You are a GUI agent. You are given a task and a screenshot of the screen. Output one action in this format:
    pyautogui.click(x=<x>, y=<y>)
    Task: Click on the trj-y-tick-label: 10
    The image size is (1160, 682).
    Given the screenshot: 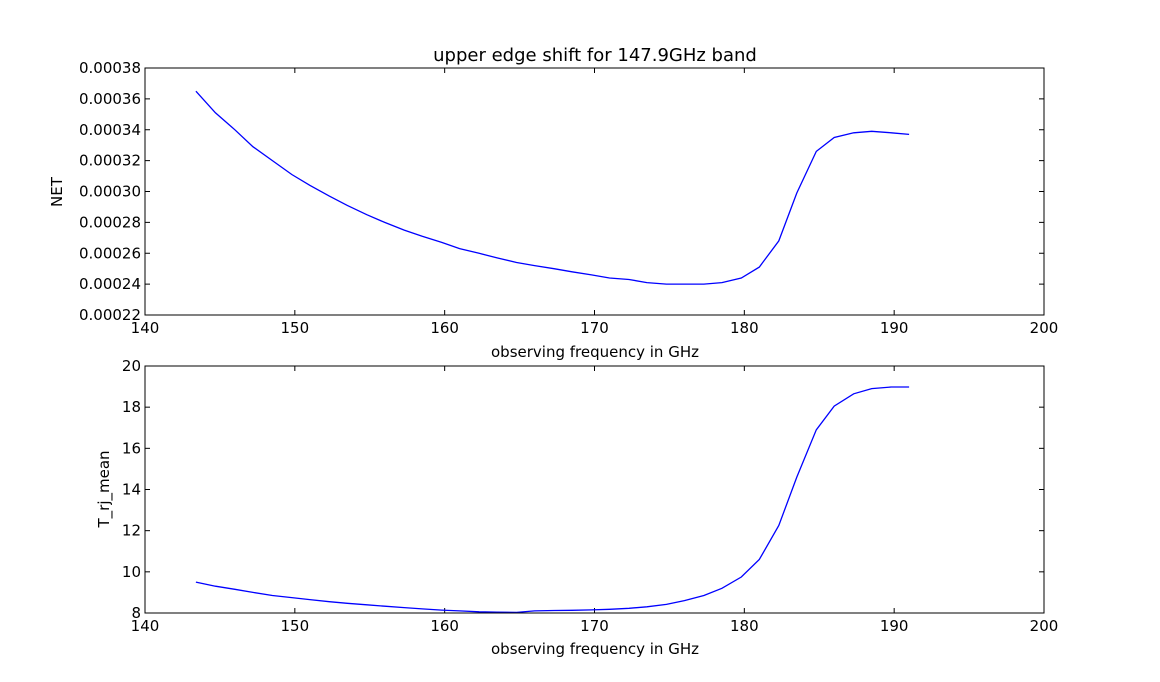 What is the action you would take?
    pyautogui.click(x=131, y=572)
    